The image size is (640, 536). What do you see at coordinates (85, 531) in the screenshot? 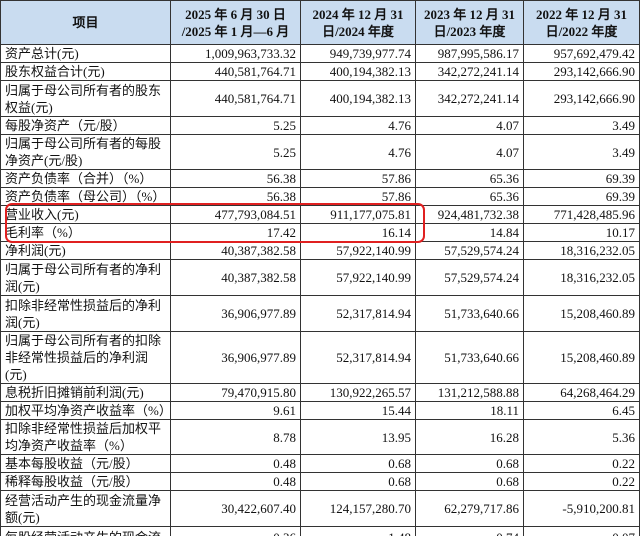
I see `label-cell: 每股经营活动产生的现金流` at bounding box center [85, 531].